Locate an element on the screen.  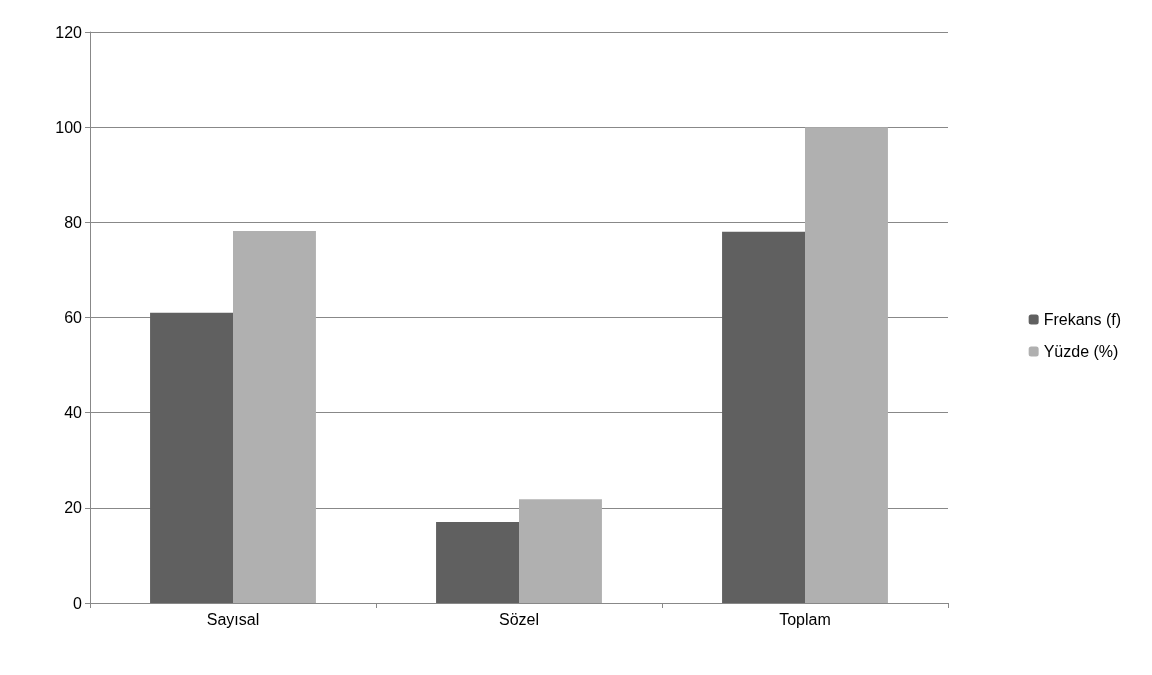
y-tick-label: 40 is located at coordinates (73, 413).